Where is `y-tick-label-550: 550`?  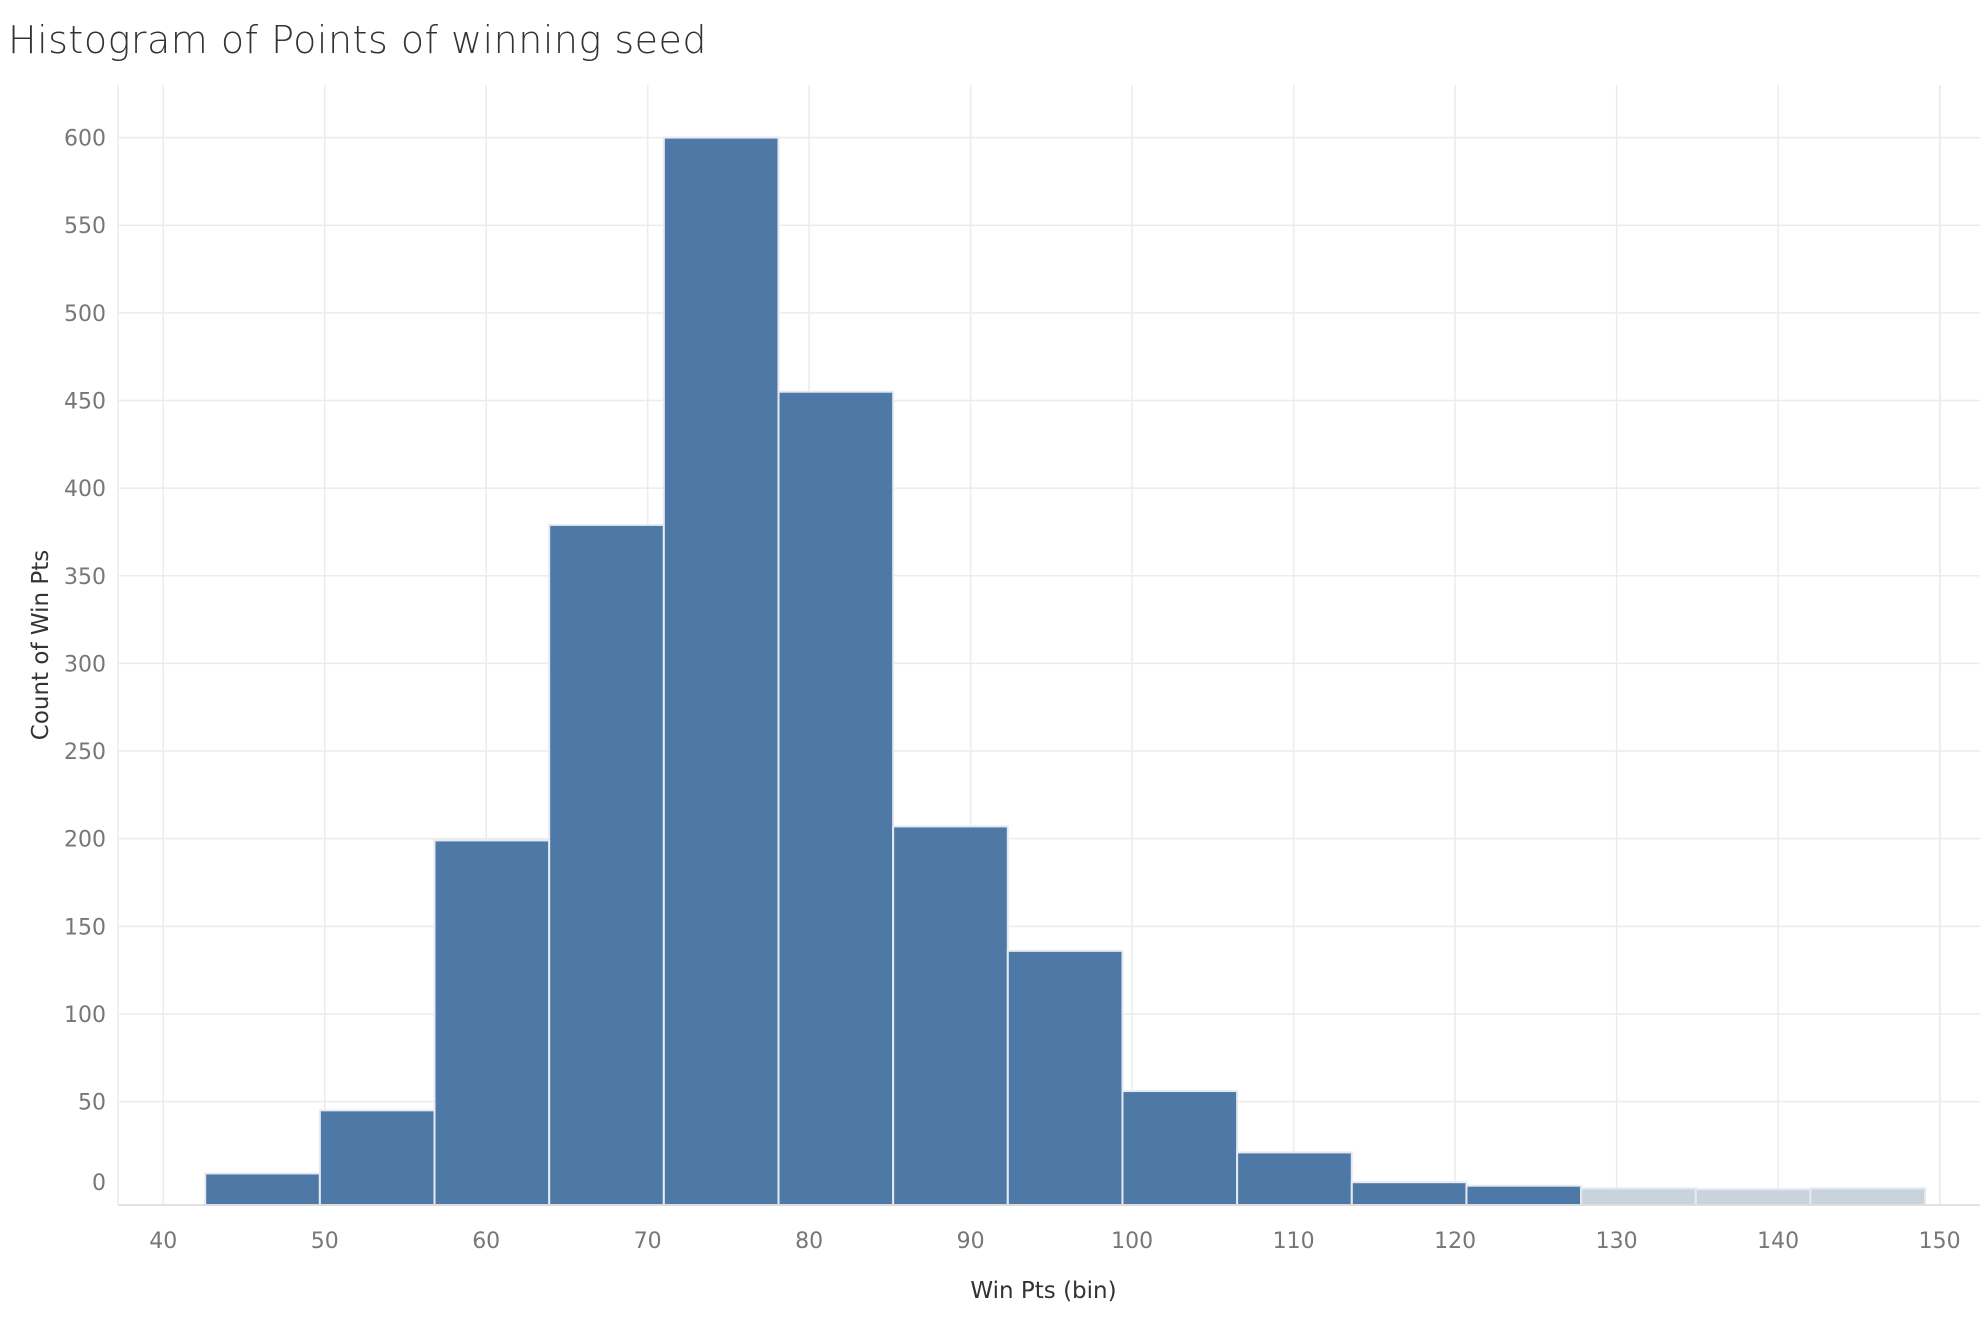
y-tick-label-550: 550 is located at coordinates (85, 226).